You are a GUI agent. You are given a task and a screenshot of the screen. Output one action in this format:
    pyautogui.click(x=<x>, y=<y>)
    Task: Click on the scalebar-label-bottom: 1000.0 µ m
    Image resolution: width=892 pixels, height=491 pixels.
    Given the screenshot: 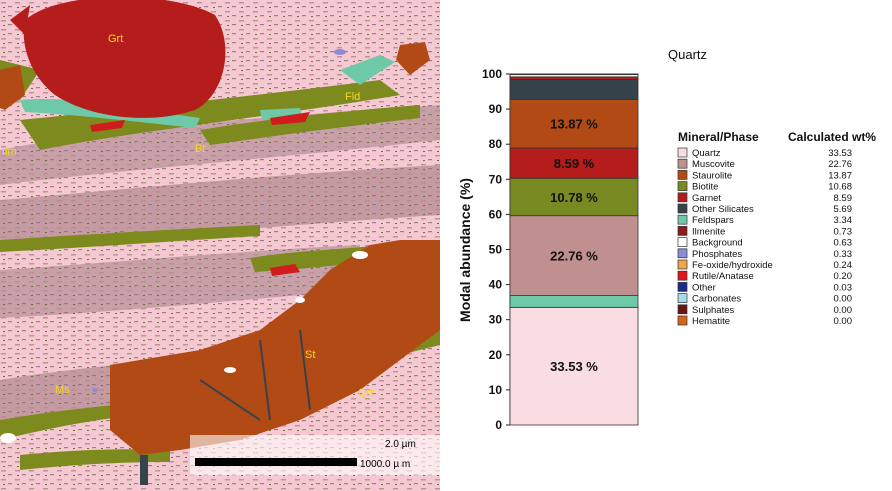 What is the action you would take?
    pyautogui.click(x=385, y=464)
    